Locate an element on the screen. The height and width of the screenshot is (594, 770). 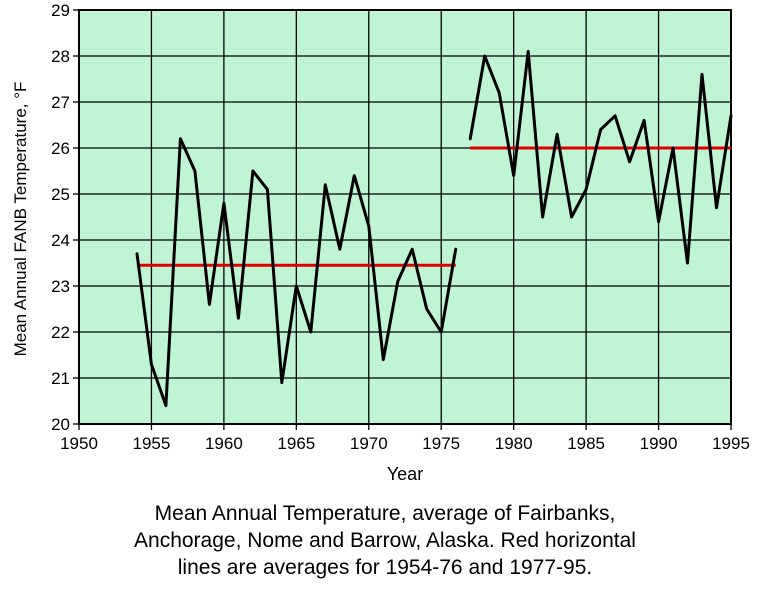
data-point-1971 is located at coordinates (383, 359).